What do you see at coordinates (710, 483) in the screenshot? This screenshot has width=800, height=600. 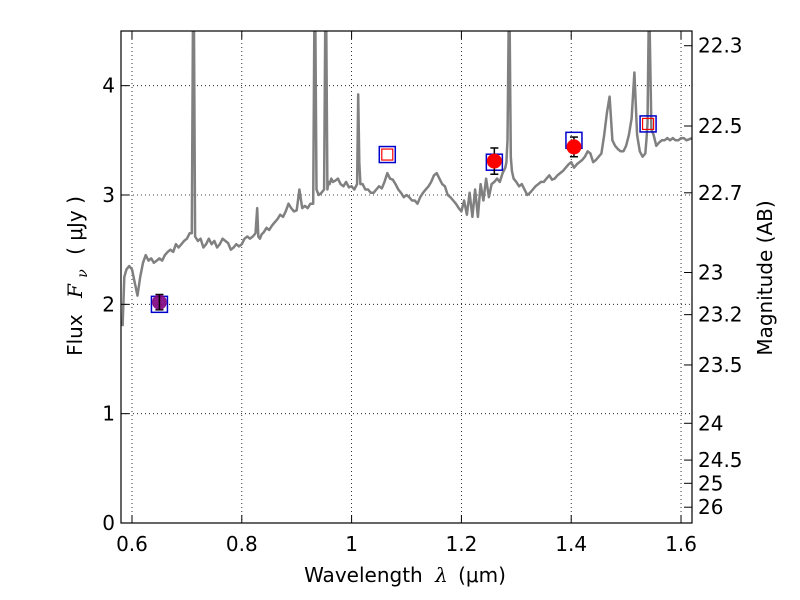 I see `y2-tick-label: 25` at bounding box center [710, 483].